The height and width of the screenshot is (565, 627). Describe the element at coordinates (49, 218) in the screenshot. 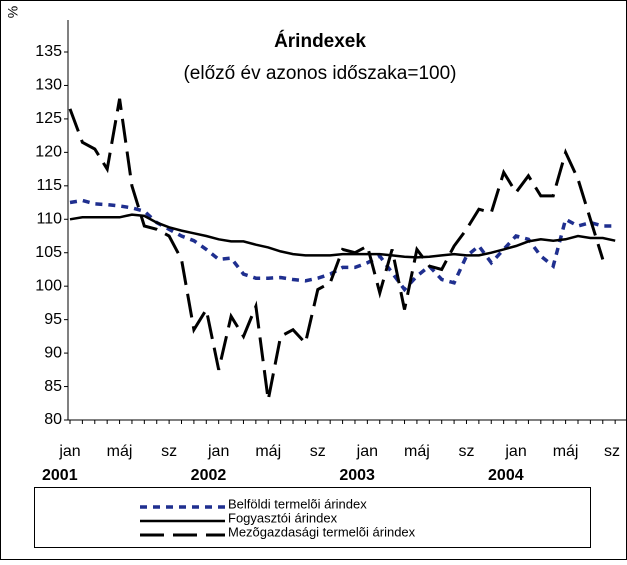

I see `y-tick-label: 110` at that location.